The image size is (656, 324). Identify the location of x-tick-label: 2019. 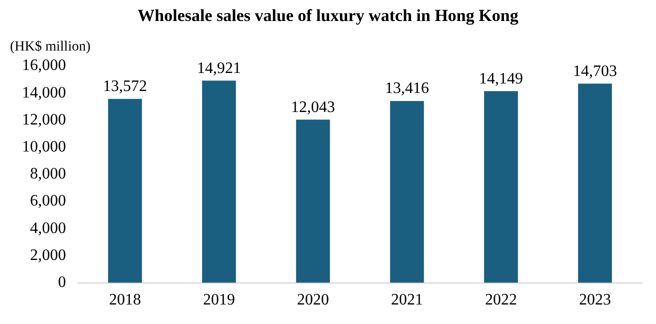
(219, 300).